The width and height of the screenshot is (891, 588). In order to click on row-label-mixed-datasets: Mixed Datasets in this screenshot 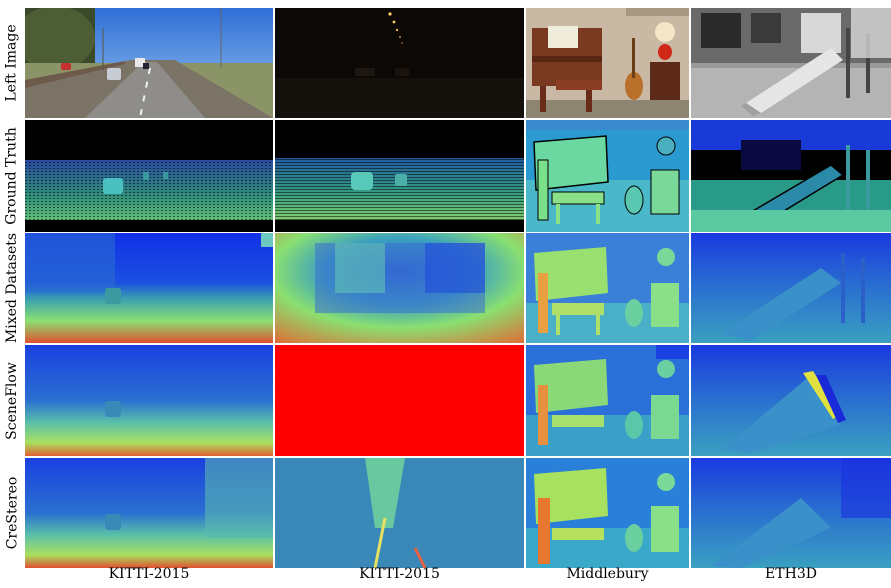, I will do `click(12, 288)`.